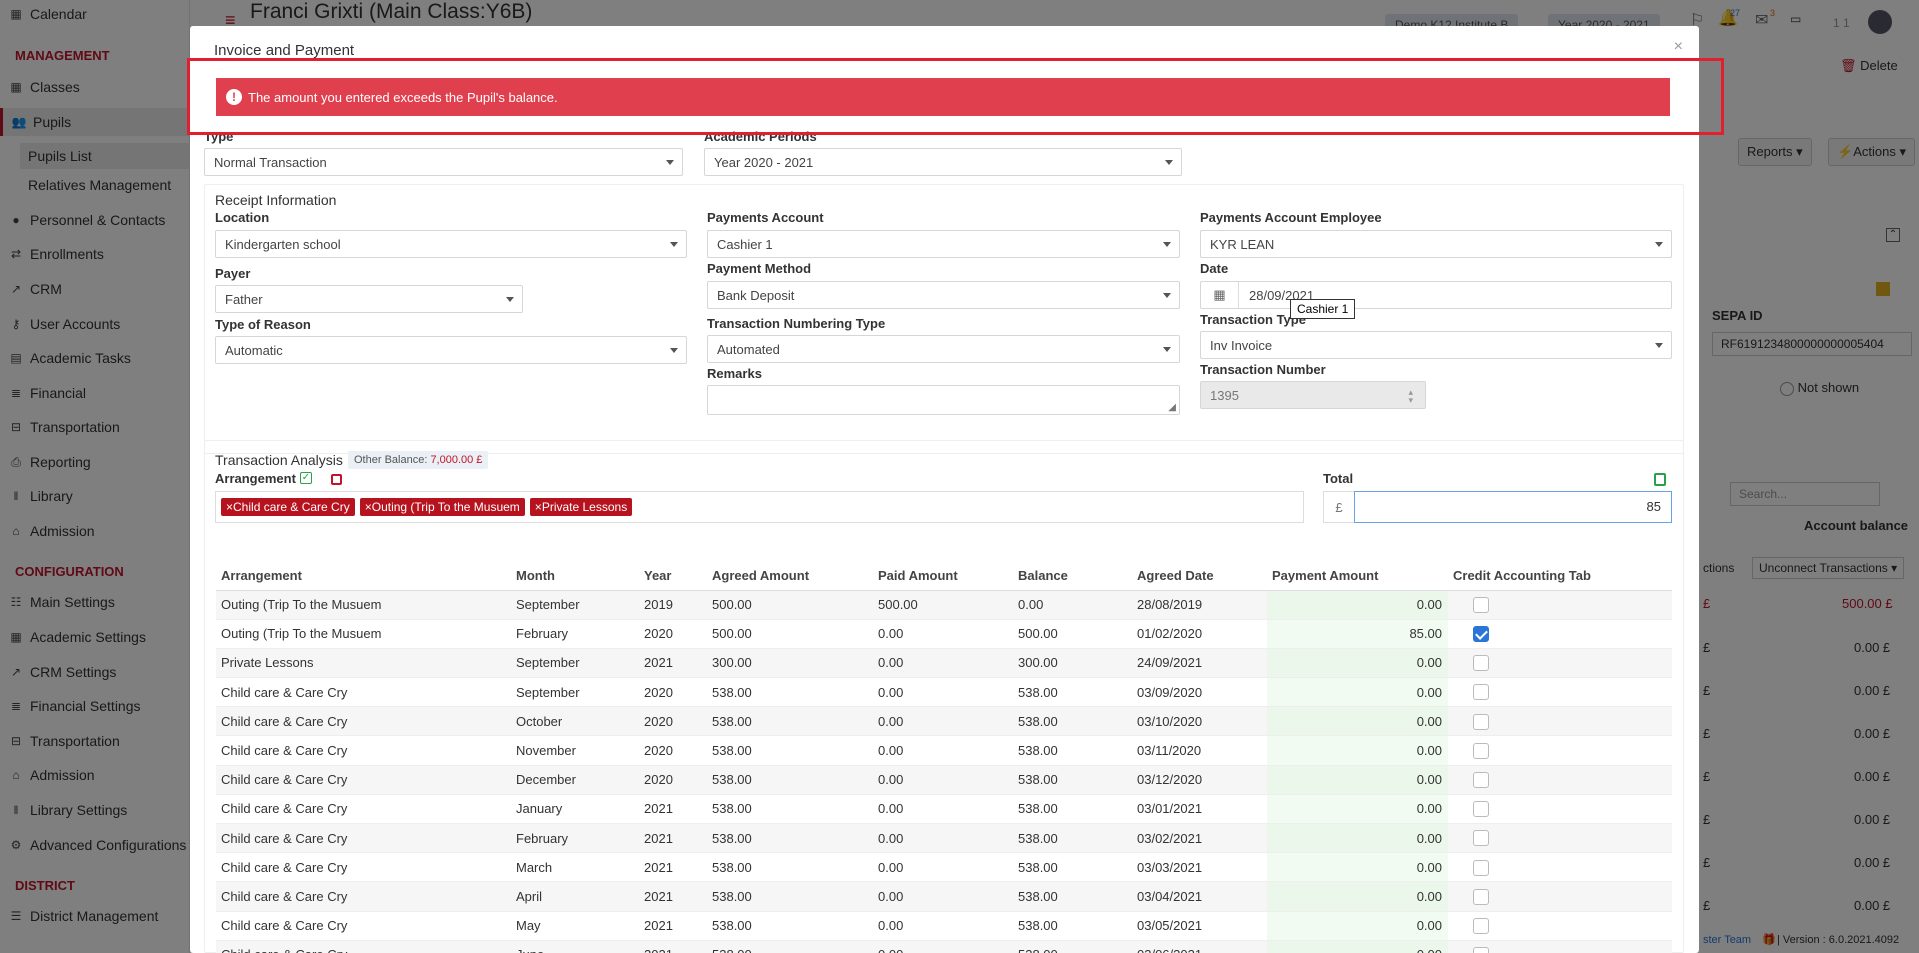 The height and width of the screenshot is (953, 1919). Describe the element at coordinates (451, 244) in the screenshot. I see `location-select: Kindergarten school` at that location.